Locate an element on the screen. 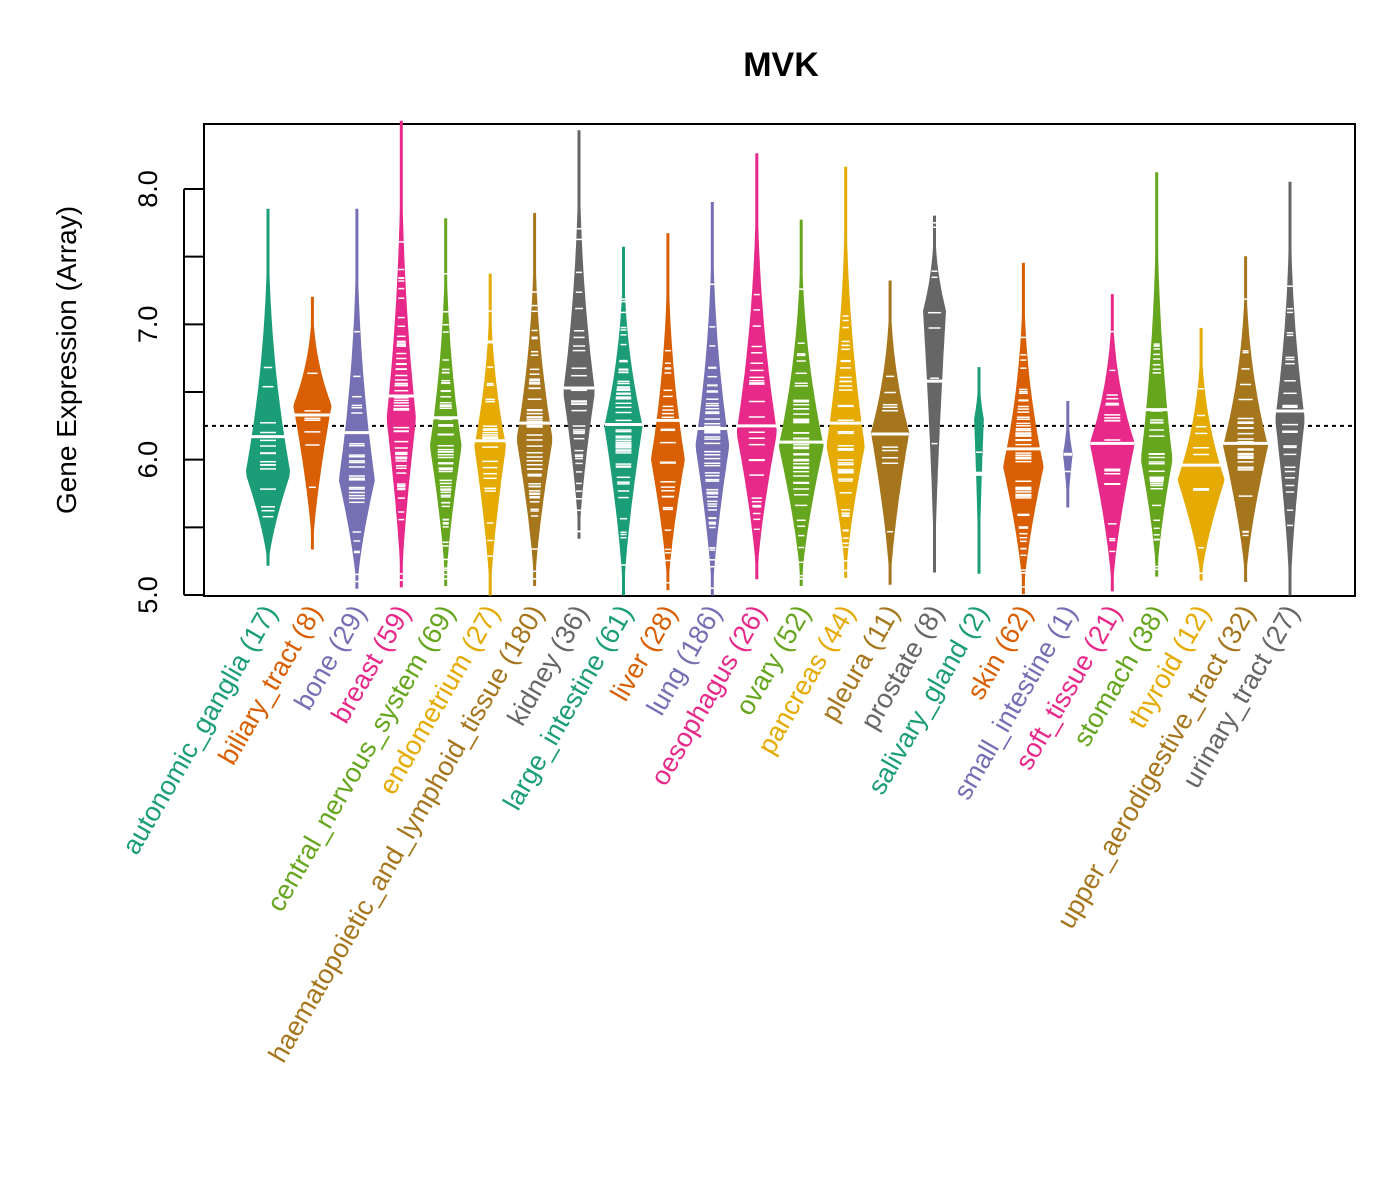 The height and width of the screenshot is (1200, 1400). violin-pancreas is located at coordinates (845, 372).